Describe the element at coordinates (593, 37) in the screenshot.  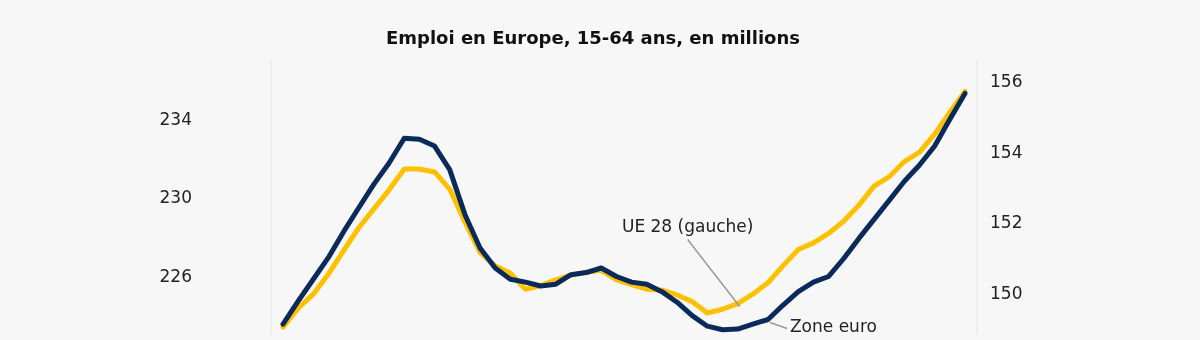
I see `chart-title: Emploi en Europe, 15-64 ans, en millions` at that location.